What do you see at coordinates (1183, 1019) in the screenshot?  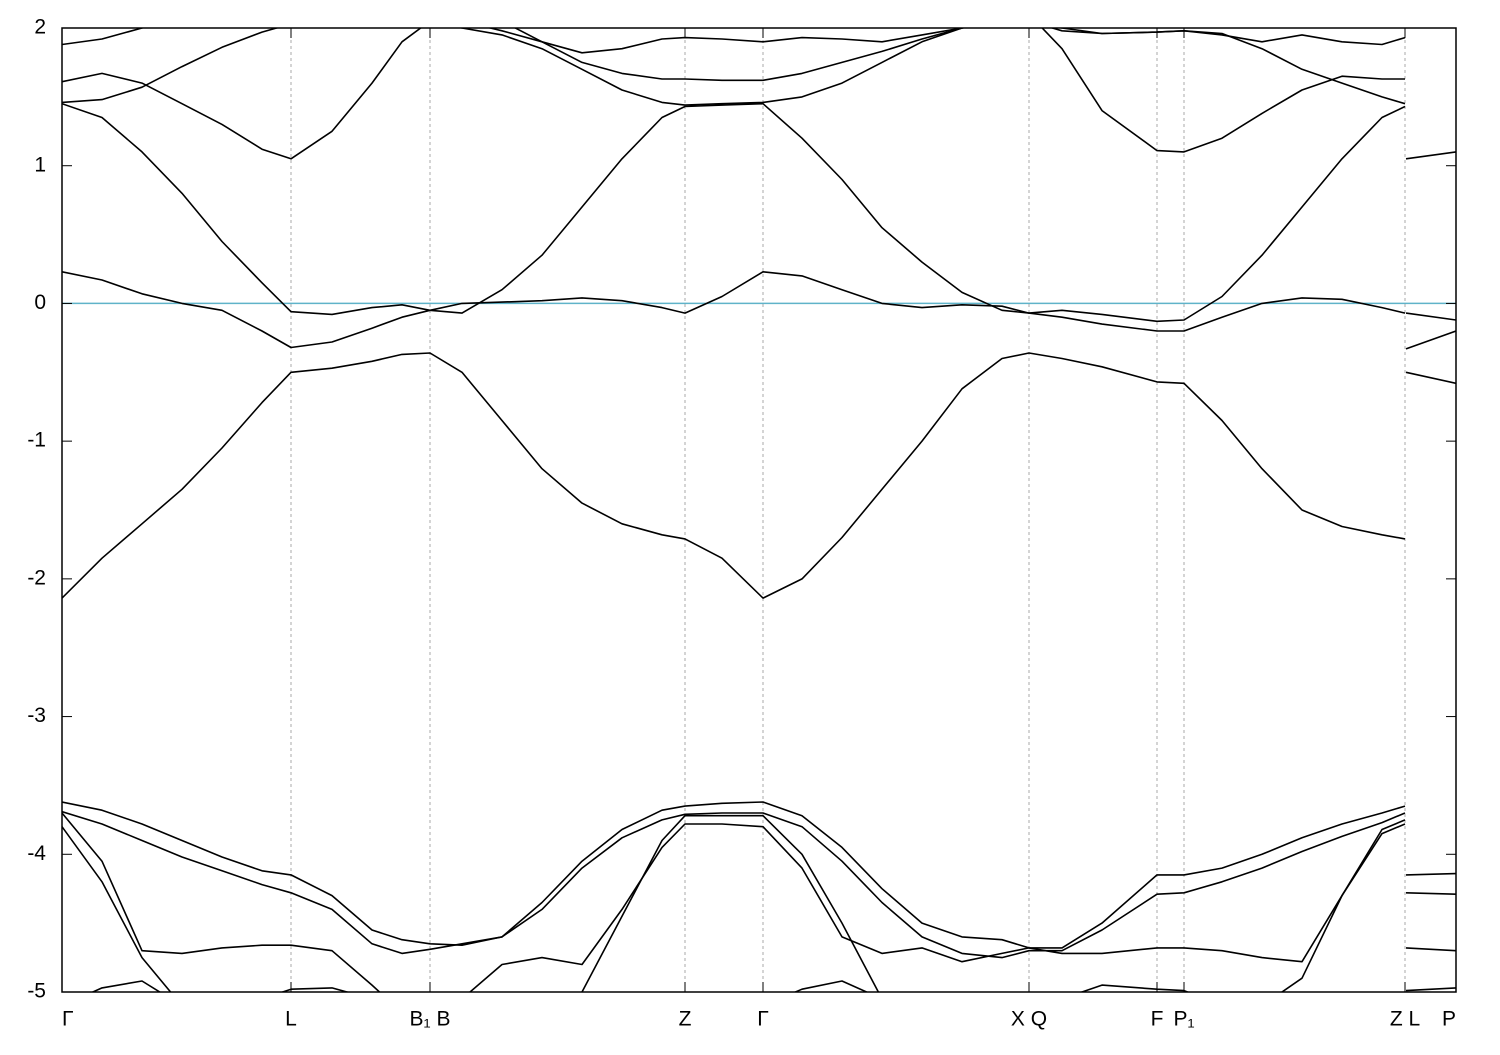 I see `x-tick-label: P₁` at bounding box center [1183, 1019].